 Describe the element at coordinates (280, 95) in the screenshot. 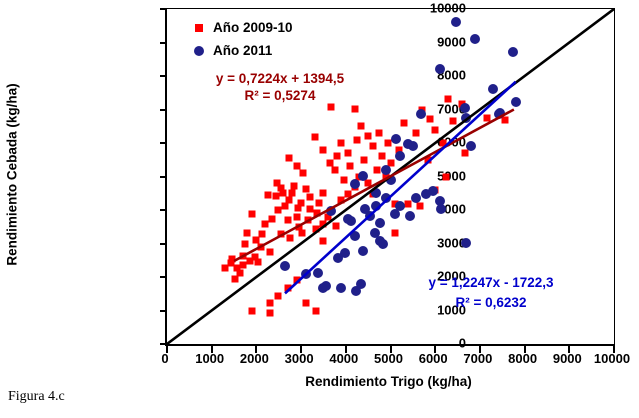

I see `r-squared-line: R² = 0,5274` at that location.